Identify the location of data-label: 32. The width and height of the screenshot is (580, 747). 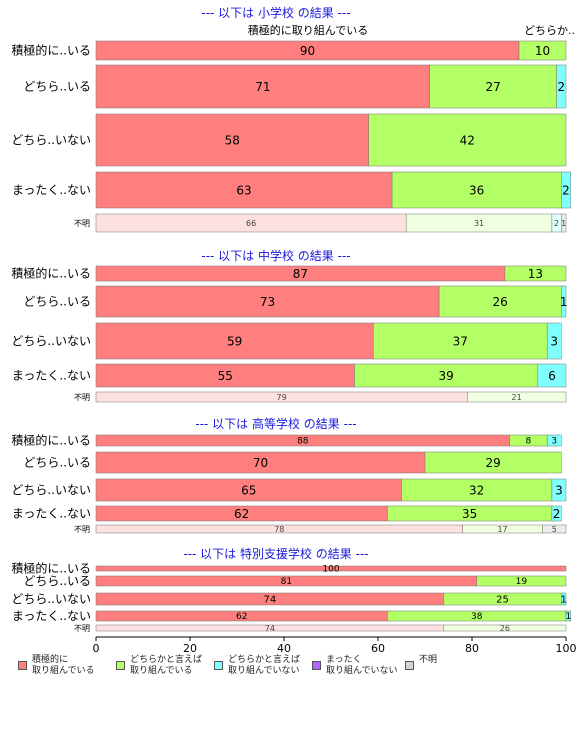
(476, 490).